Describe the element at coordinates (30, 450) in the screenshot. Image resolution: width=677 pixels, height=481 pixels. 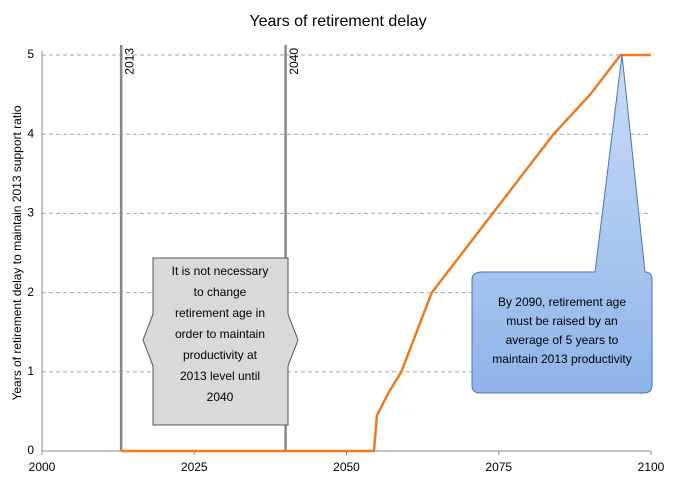
I see `y-tick-label: 0` at that location.